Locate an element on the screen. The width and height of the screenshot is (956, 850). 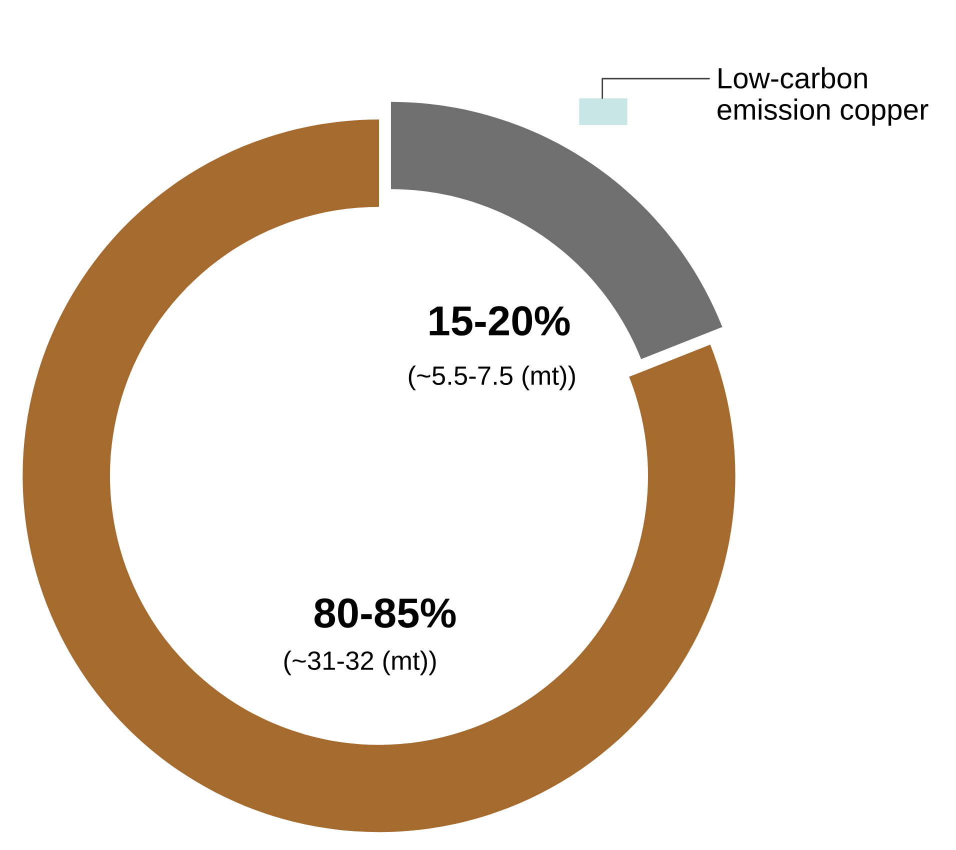
slice-label: Low-carbon emission copper is located at coordinates (823, 96).